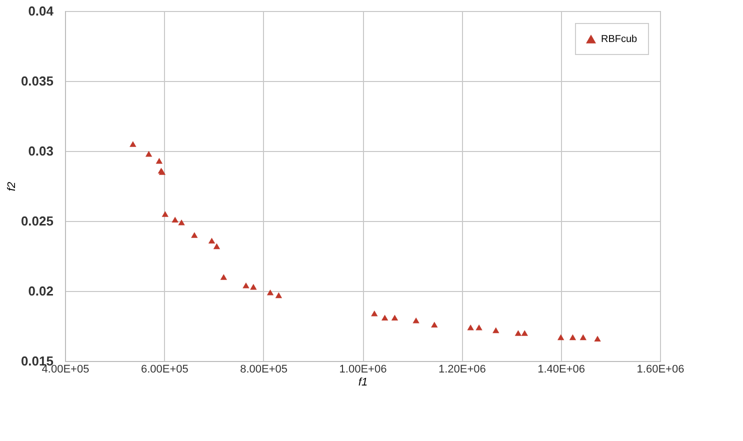 The width and height of the screenshot is (743, 441). I want to click on x-tick-label: 1.60E+06, so click(660, 370).